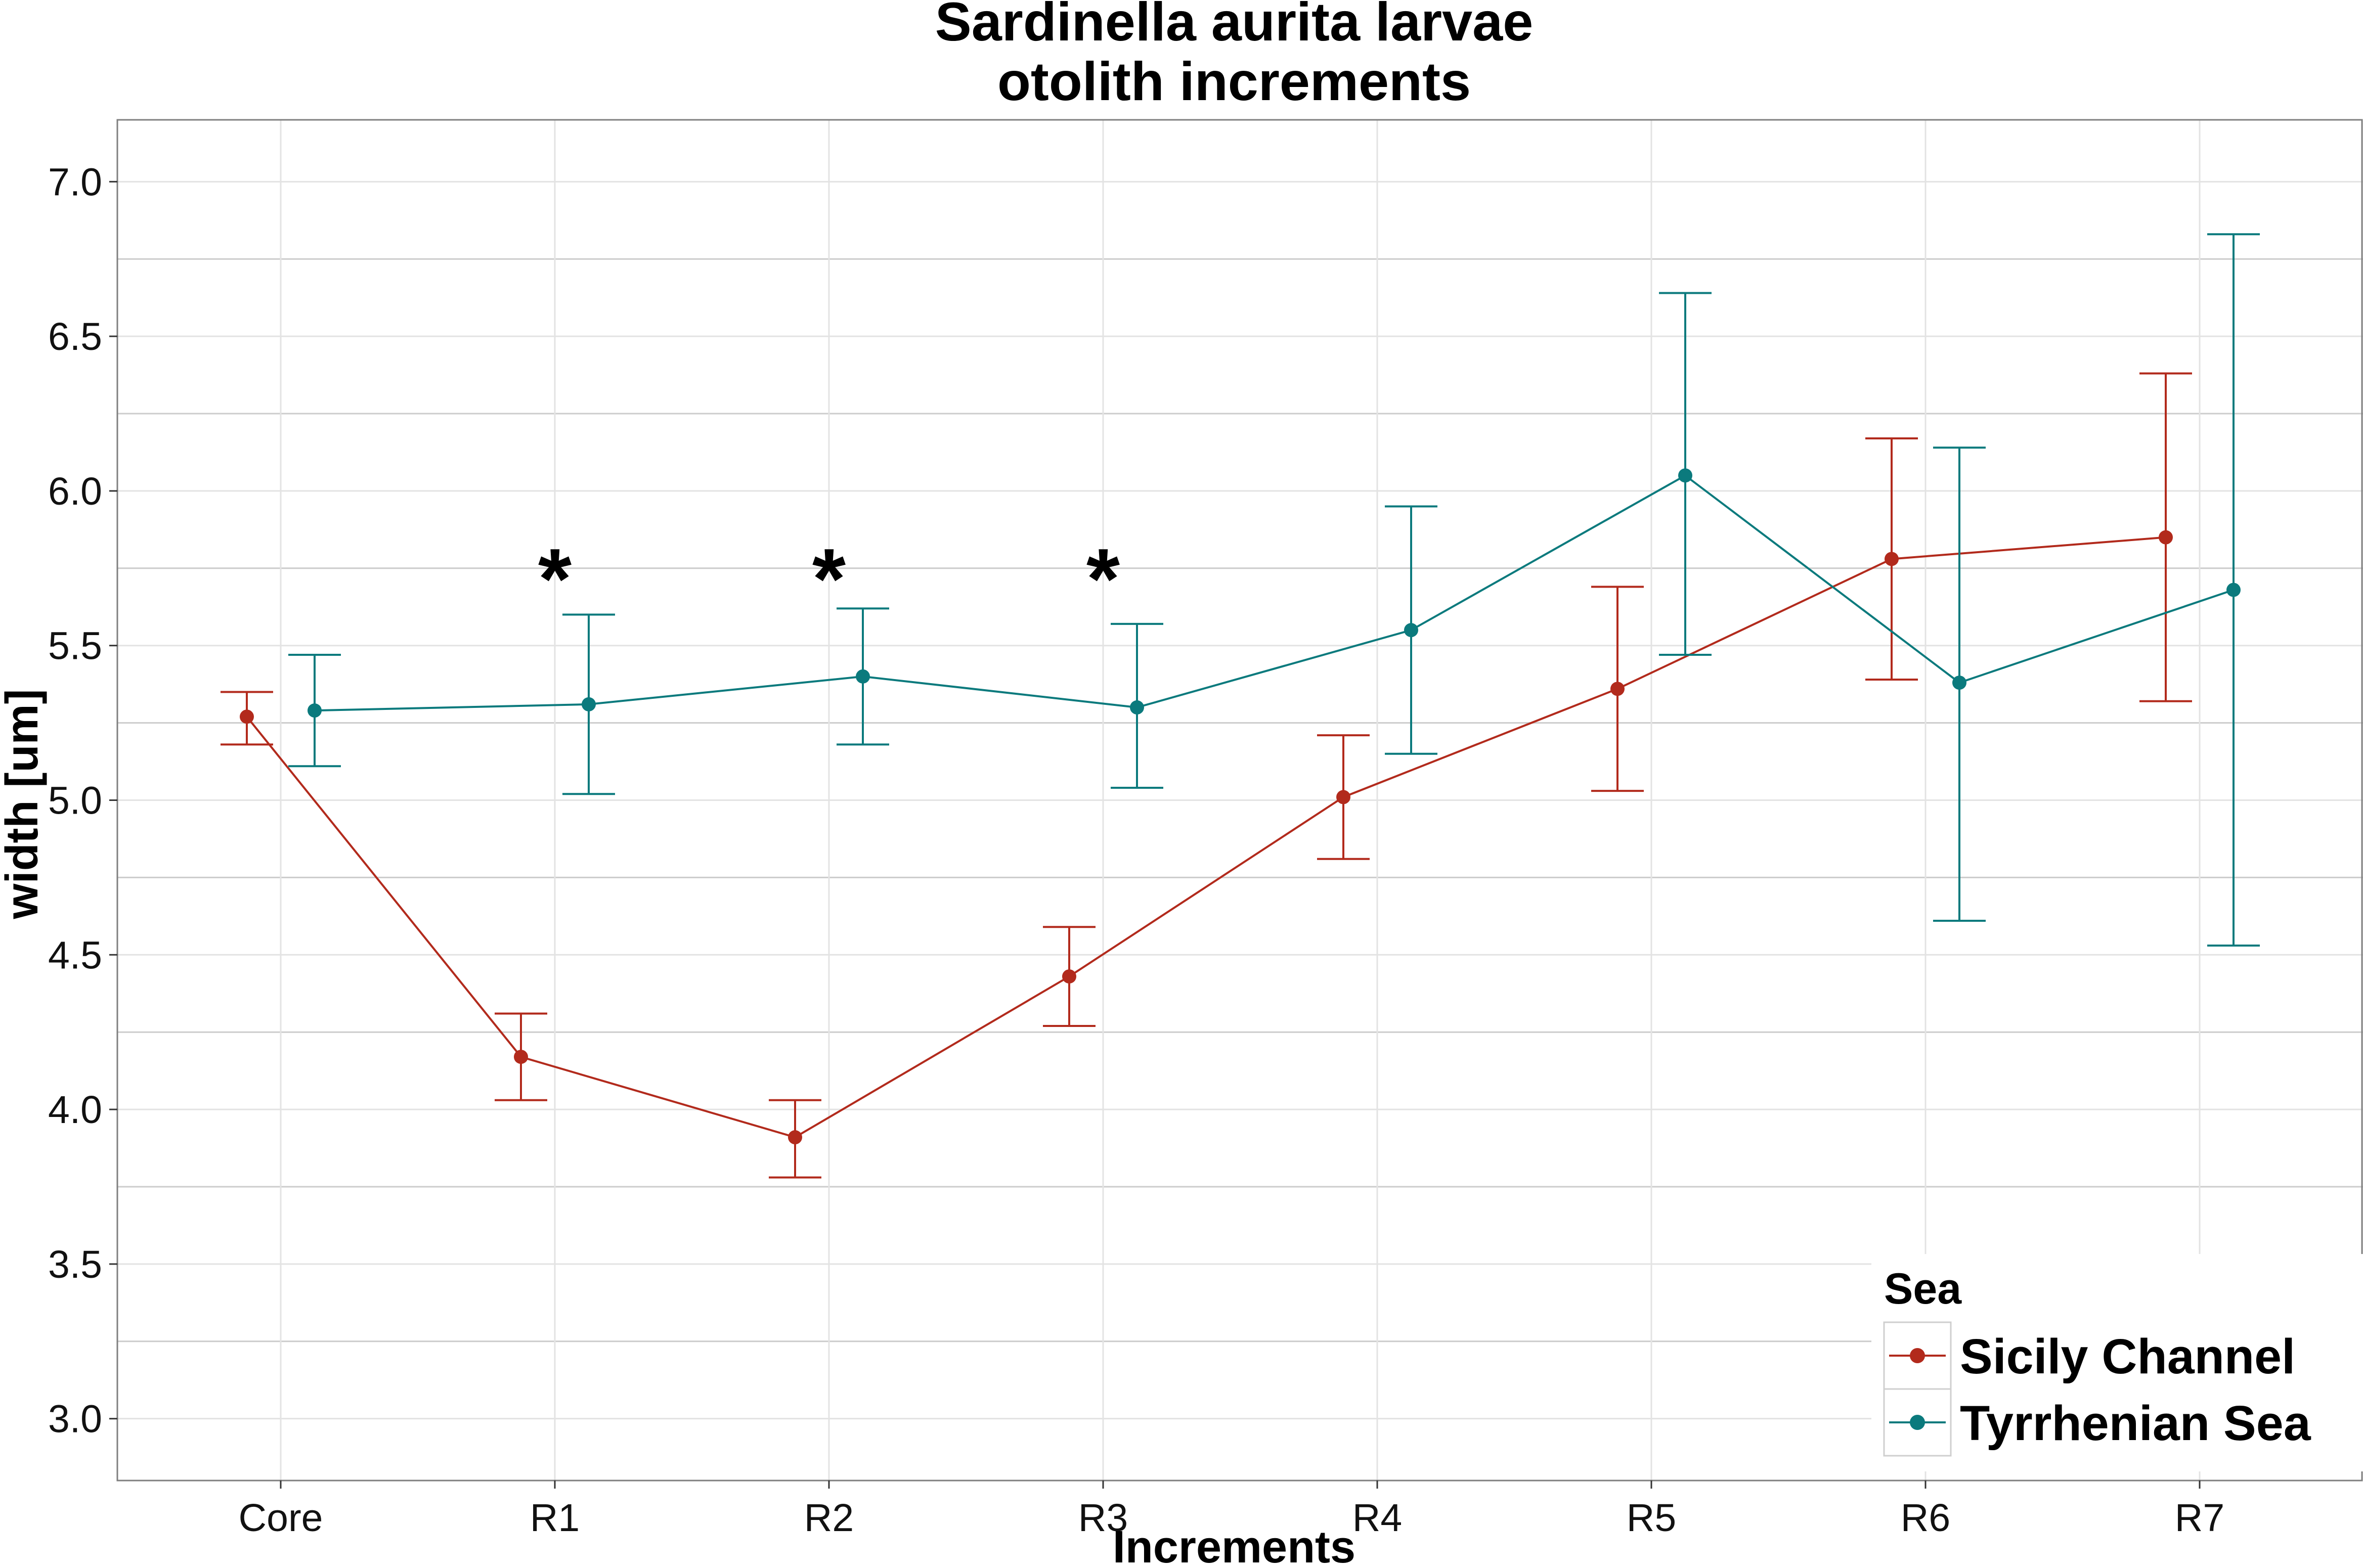 The width and height of the screenshot is (2363, 1568). What do you see at coordinates (1234, 81) in the screenshot?
I see `chart-title-line-2: otolith increments` at bounding box center [1234, 81].